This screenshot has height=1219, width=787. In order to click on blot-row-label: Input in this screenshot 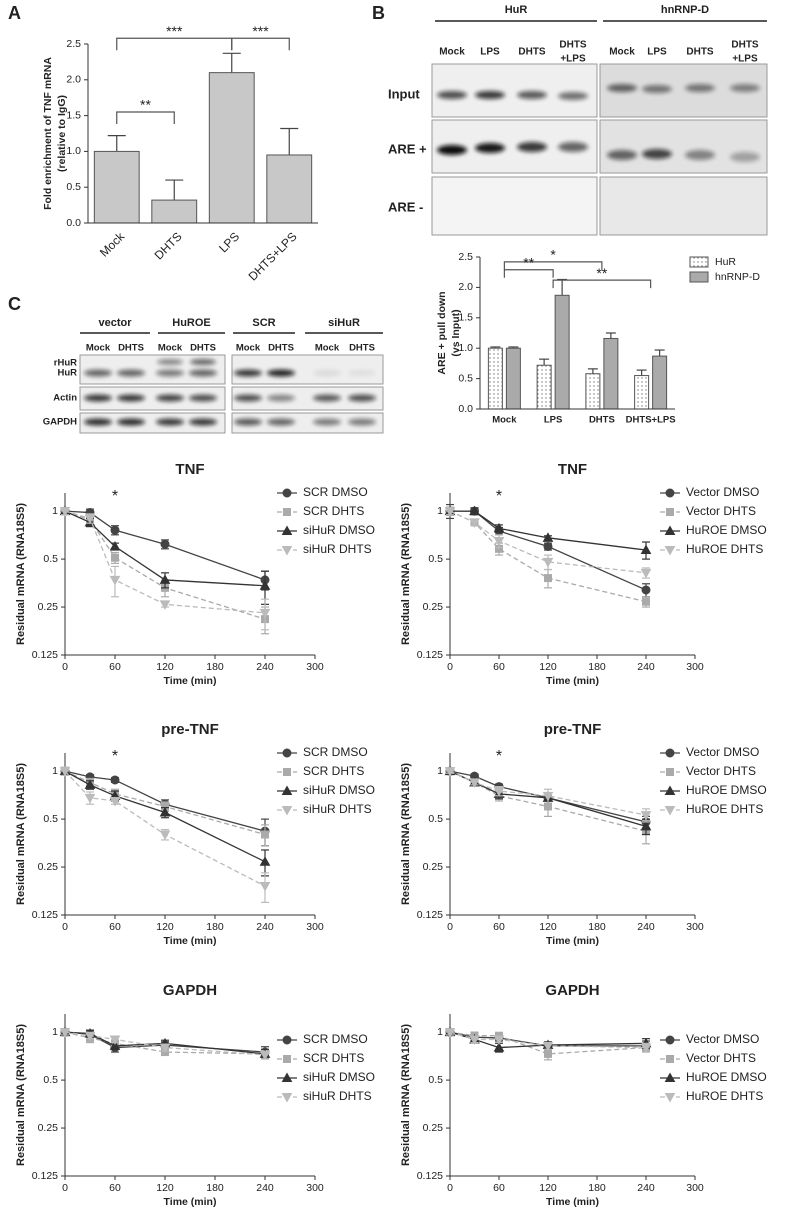, I will do `click(404, 93)`.